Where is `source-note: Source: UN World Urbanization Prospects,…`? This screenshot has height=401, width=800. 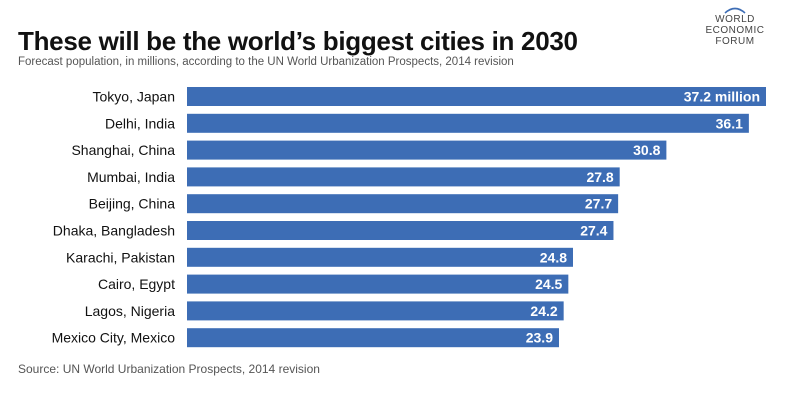
source-note: Source: UN World Urbanization Prospects,… is located at coordinates (169, 369).